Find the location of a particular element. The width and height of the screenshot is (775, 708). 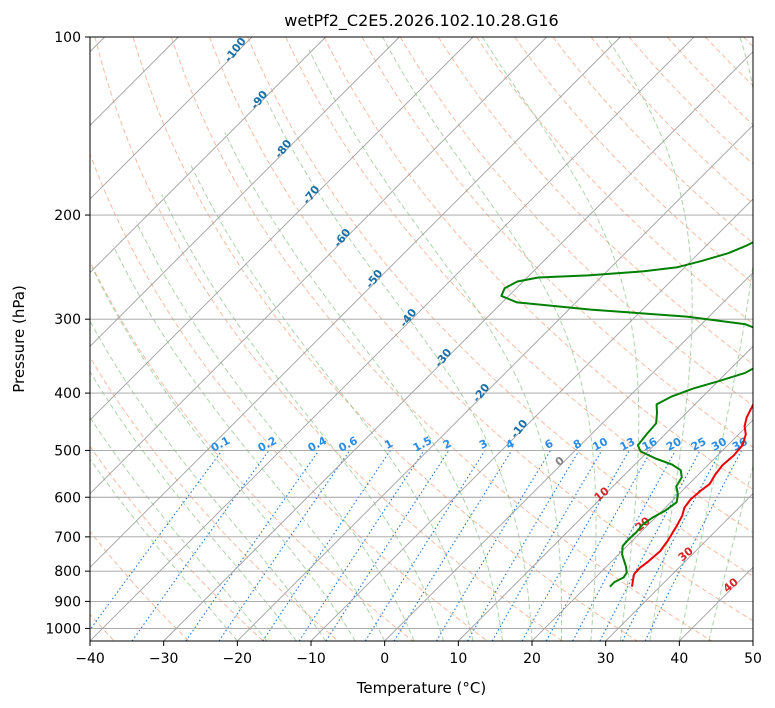

mixing-ratio-label: 16 is located at coordinates (650, 444).